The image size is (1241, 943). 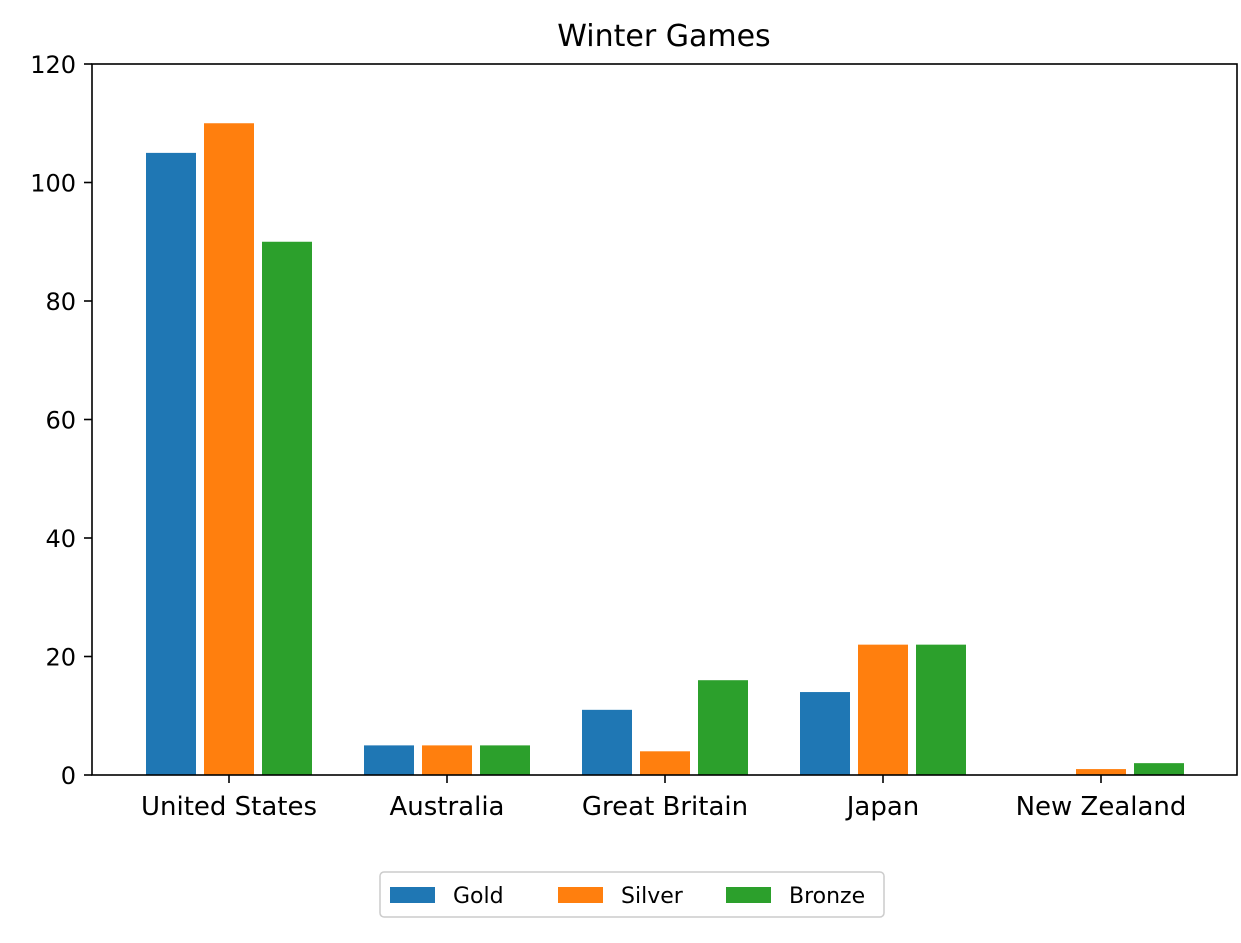 I want to click on legend-label-bronze: Bronze, so click(x=827, y=896).